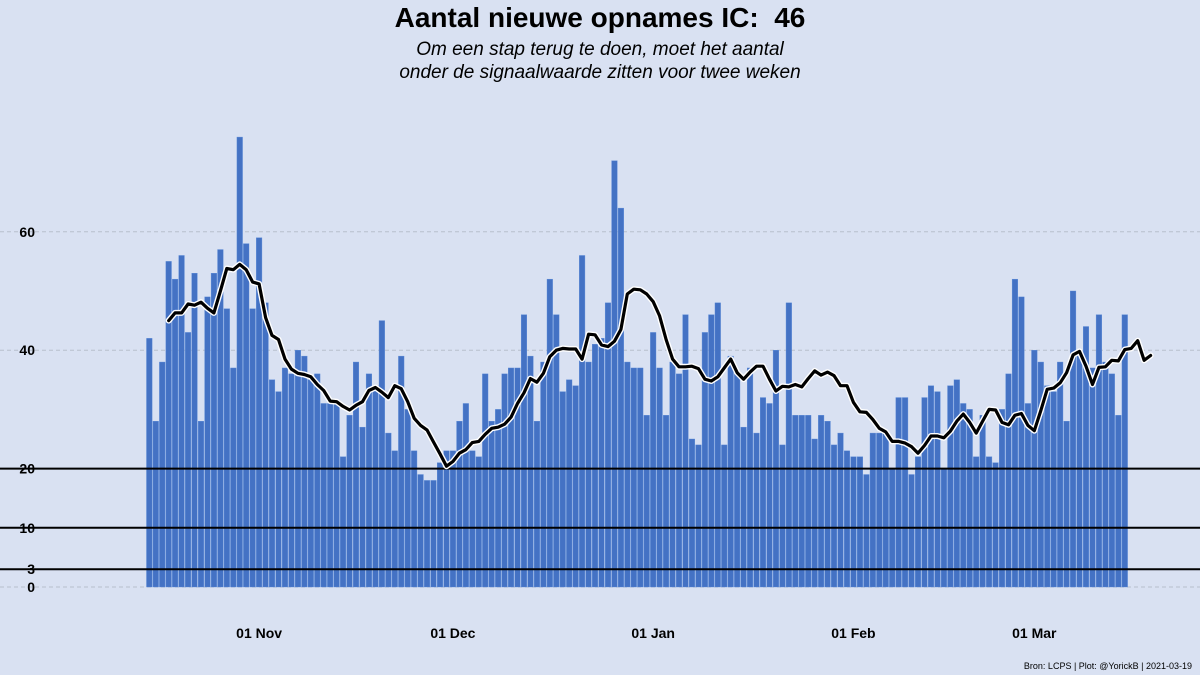  What do you see at coordinates (1034, 633) in the screenshot?
I see `x-tick-label: 01 Mar` at bounding box center [1034, 633].